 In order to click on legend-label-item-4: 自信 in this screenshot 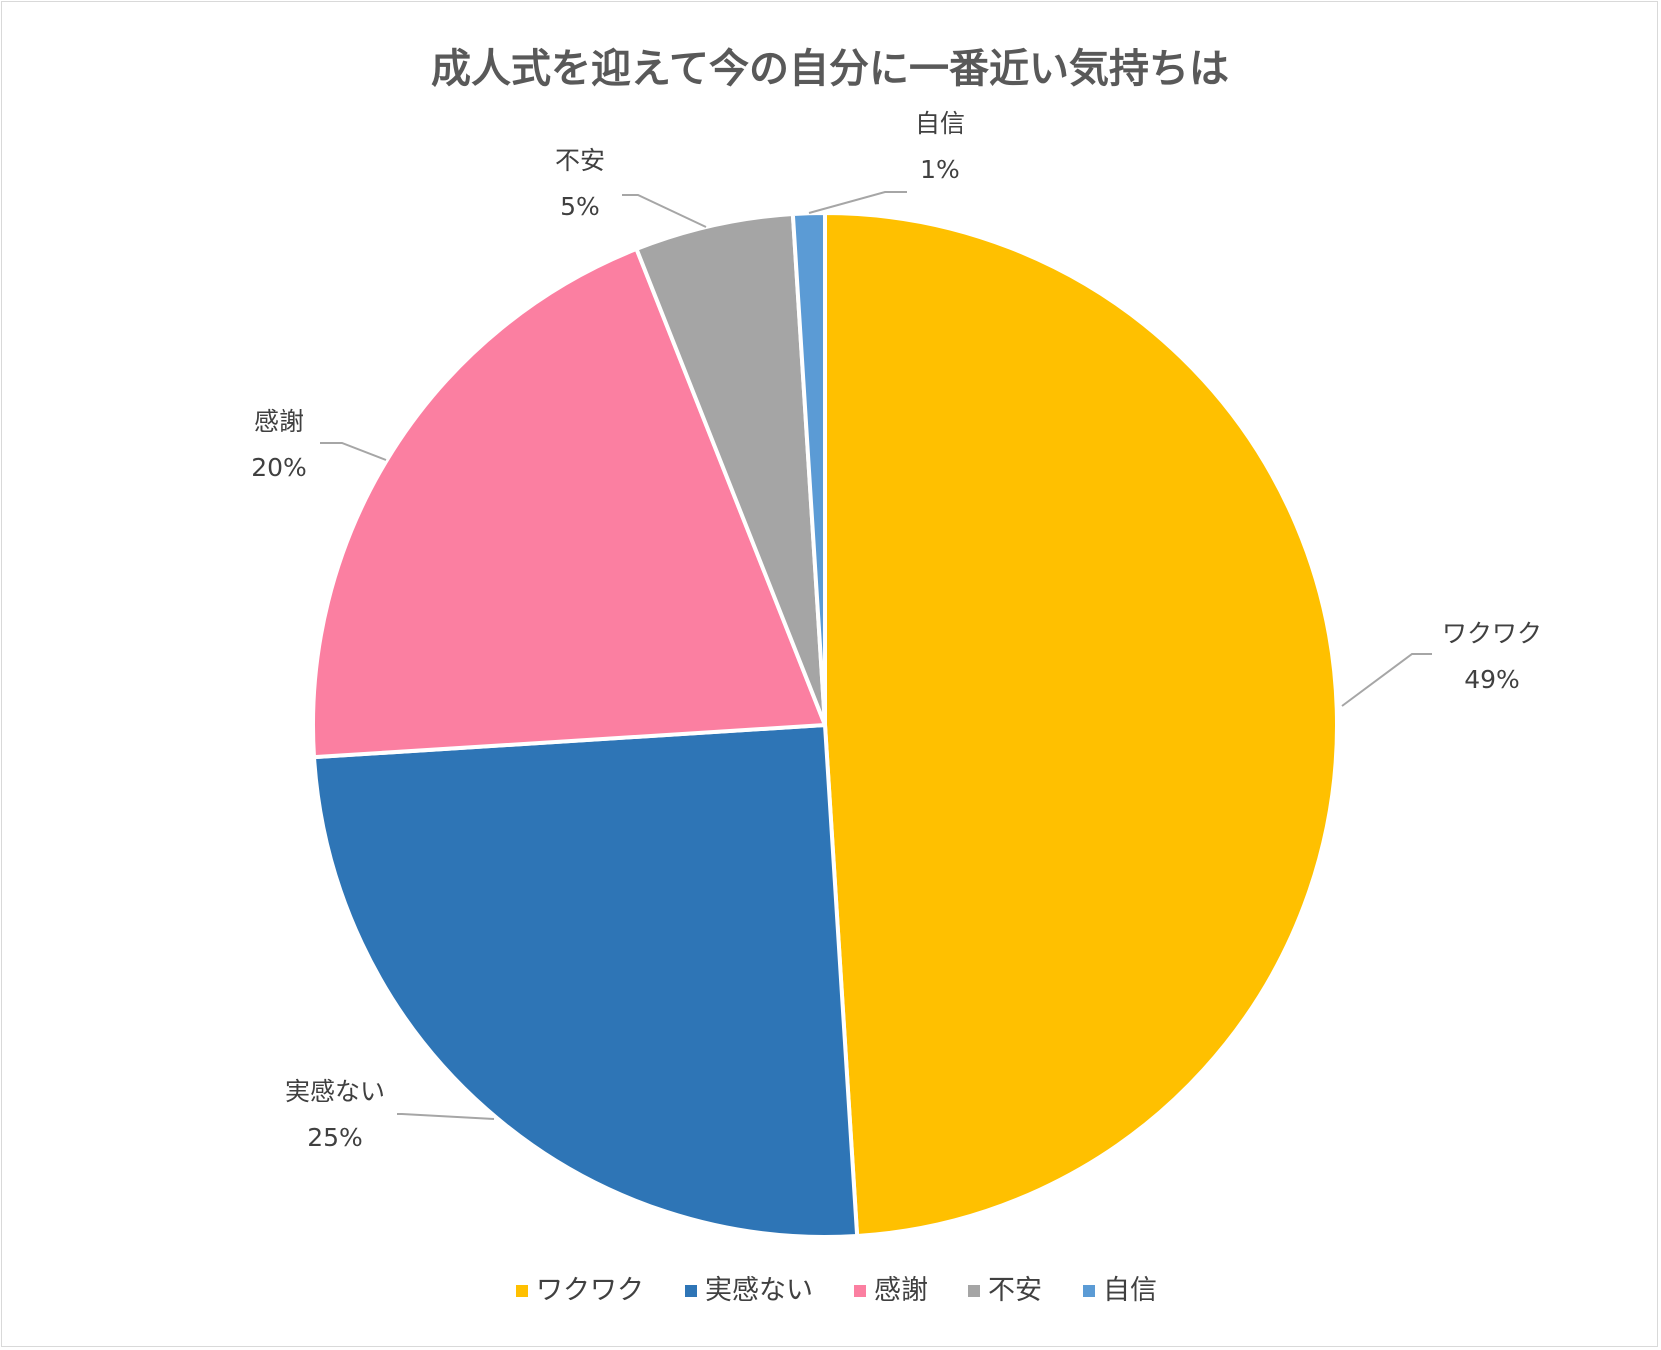, I will do `click(1130, 1290)`.